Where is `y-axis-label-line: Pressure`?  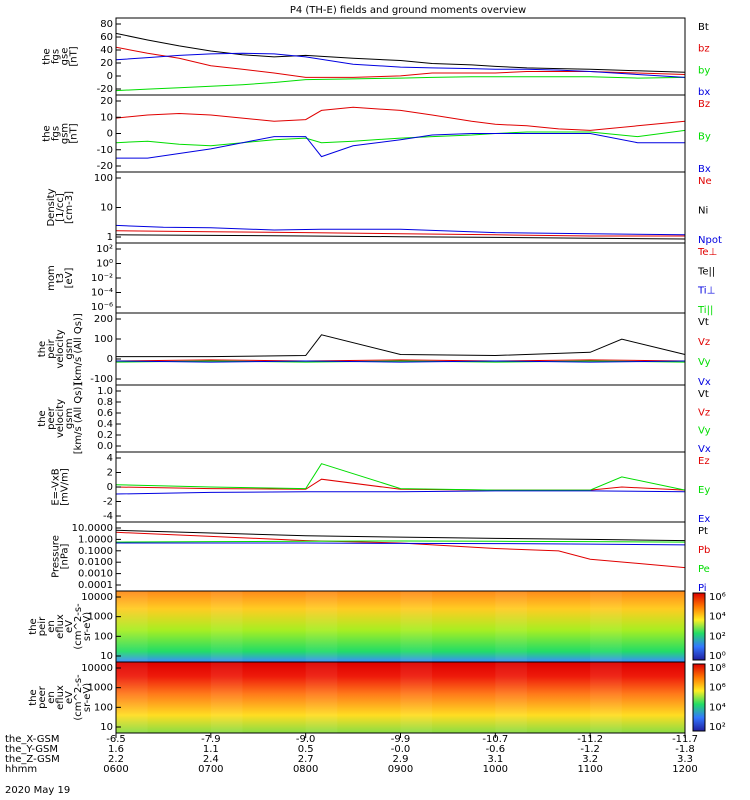 y-axis-label-line: Pressure is located at coordinates (56, 556).